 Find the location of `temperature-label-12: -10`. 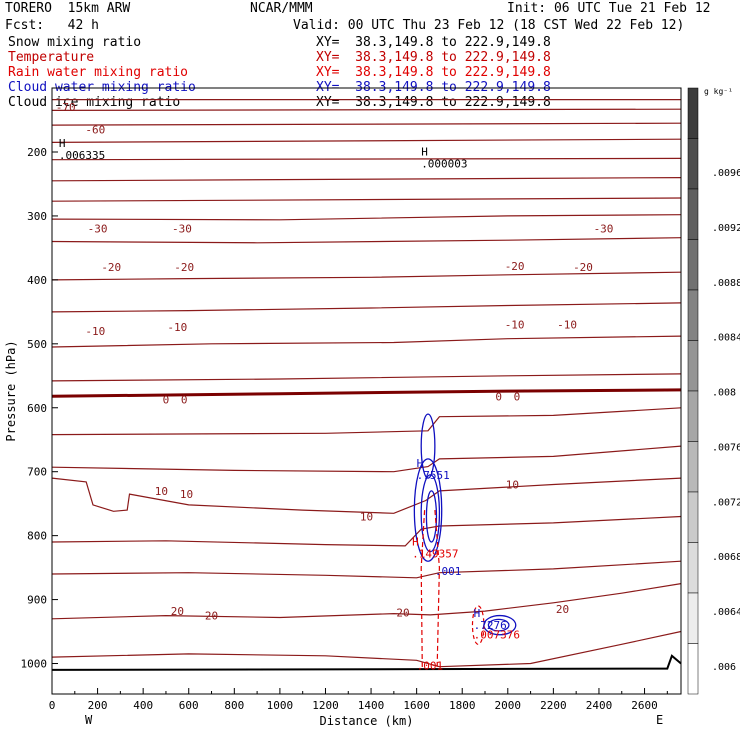

temperature-label-12: -10 is located at coordinates (567, 325).